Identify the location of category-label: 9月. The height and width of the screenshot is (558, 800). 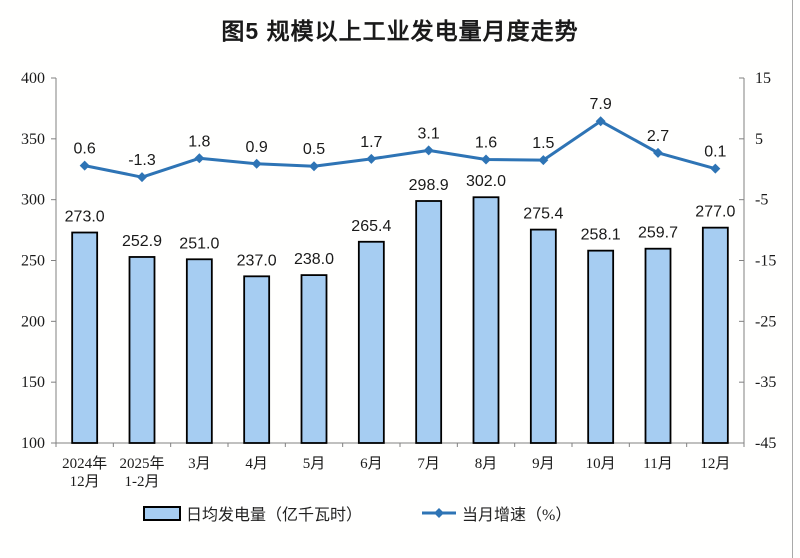
(543, 464).